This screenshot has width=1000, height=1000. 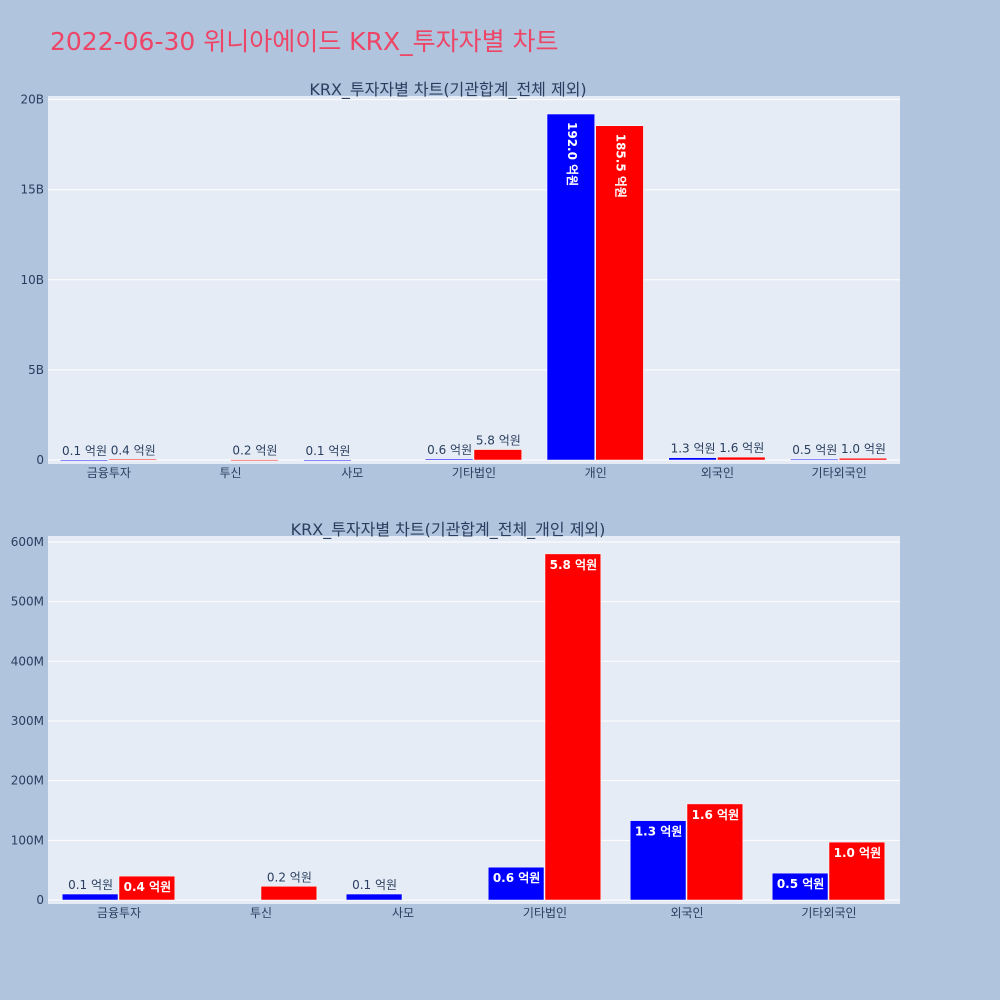 What do you see at coordinates (32, 280) in the screenshot?
I see `y-tick-label: 10B` at bounding box center [32, 280].